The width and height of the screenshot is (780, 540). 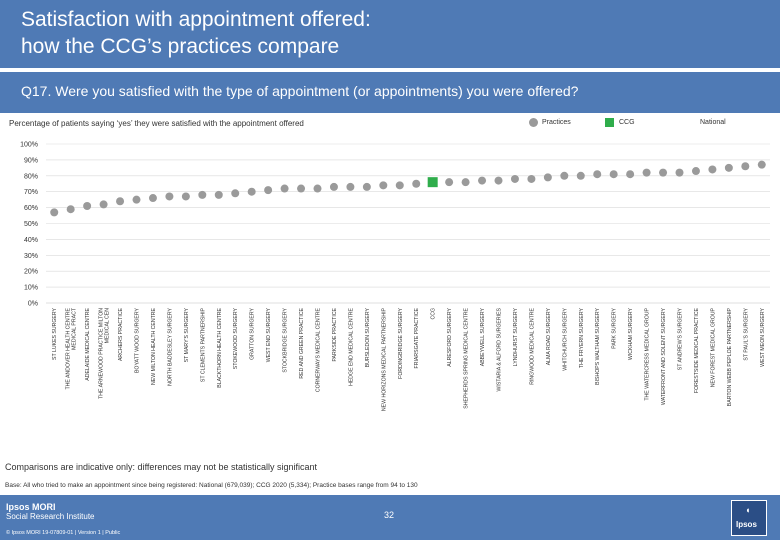 I want to click on x-tick-label: LYNDHURST SURGERY, so click(x=516, y=336).